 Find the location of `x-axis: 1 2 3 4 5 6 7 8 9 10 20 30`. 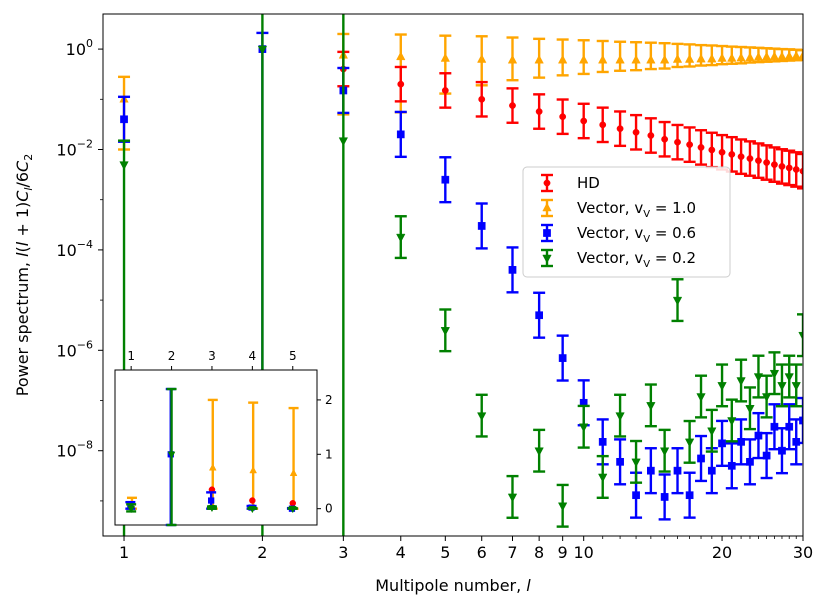

x-axis: 1 2 3 4 5 6 7 8 9 10 20 30 is located at coordinates (466, 549).